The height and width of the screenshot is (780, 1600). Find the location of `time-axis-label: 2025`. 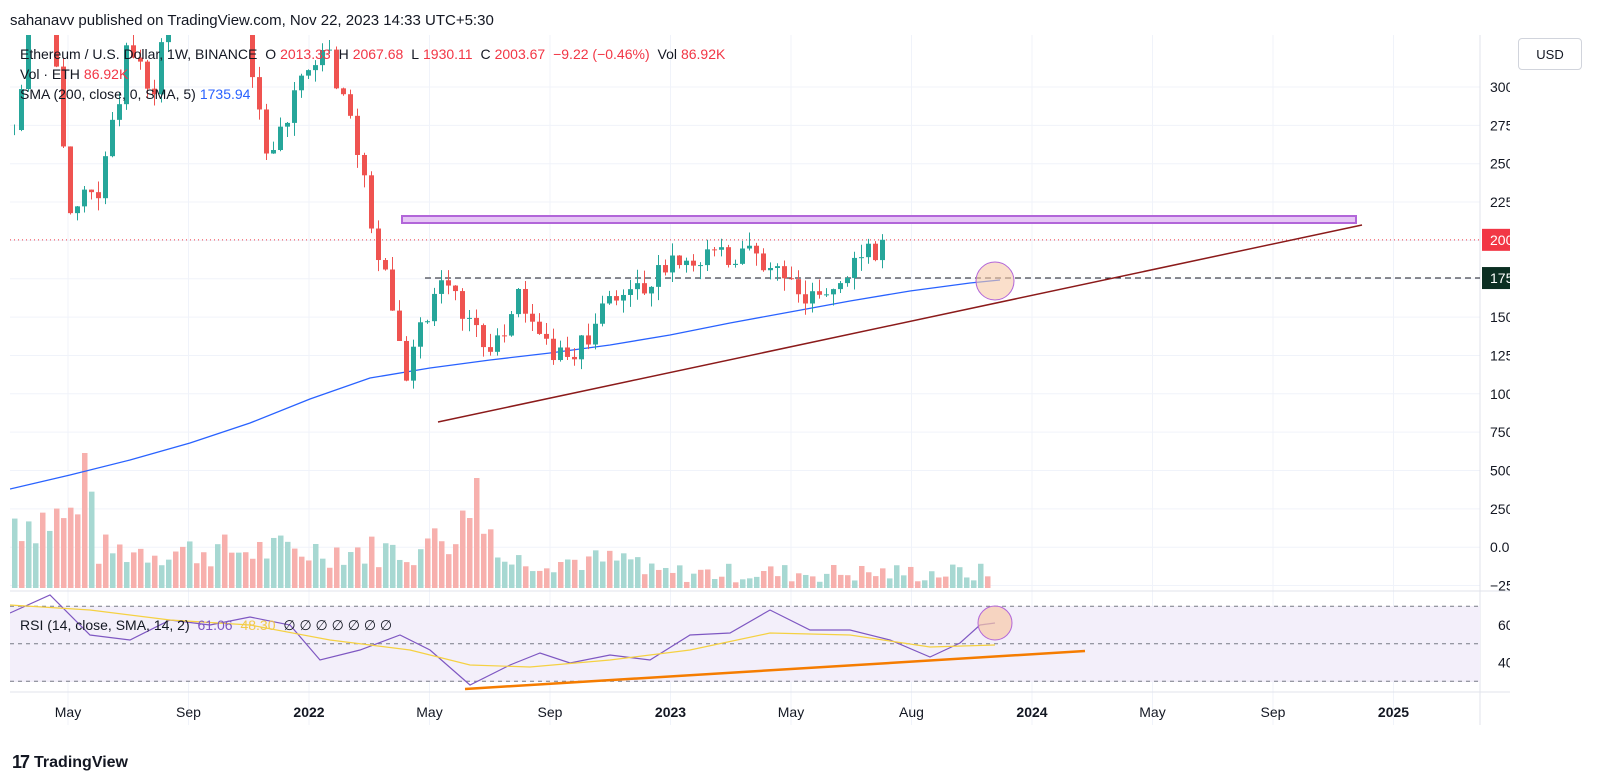

time-axis-label: 2025 is located at coordinates (1393, 712).